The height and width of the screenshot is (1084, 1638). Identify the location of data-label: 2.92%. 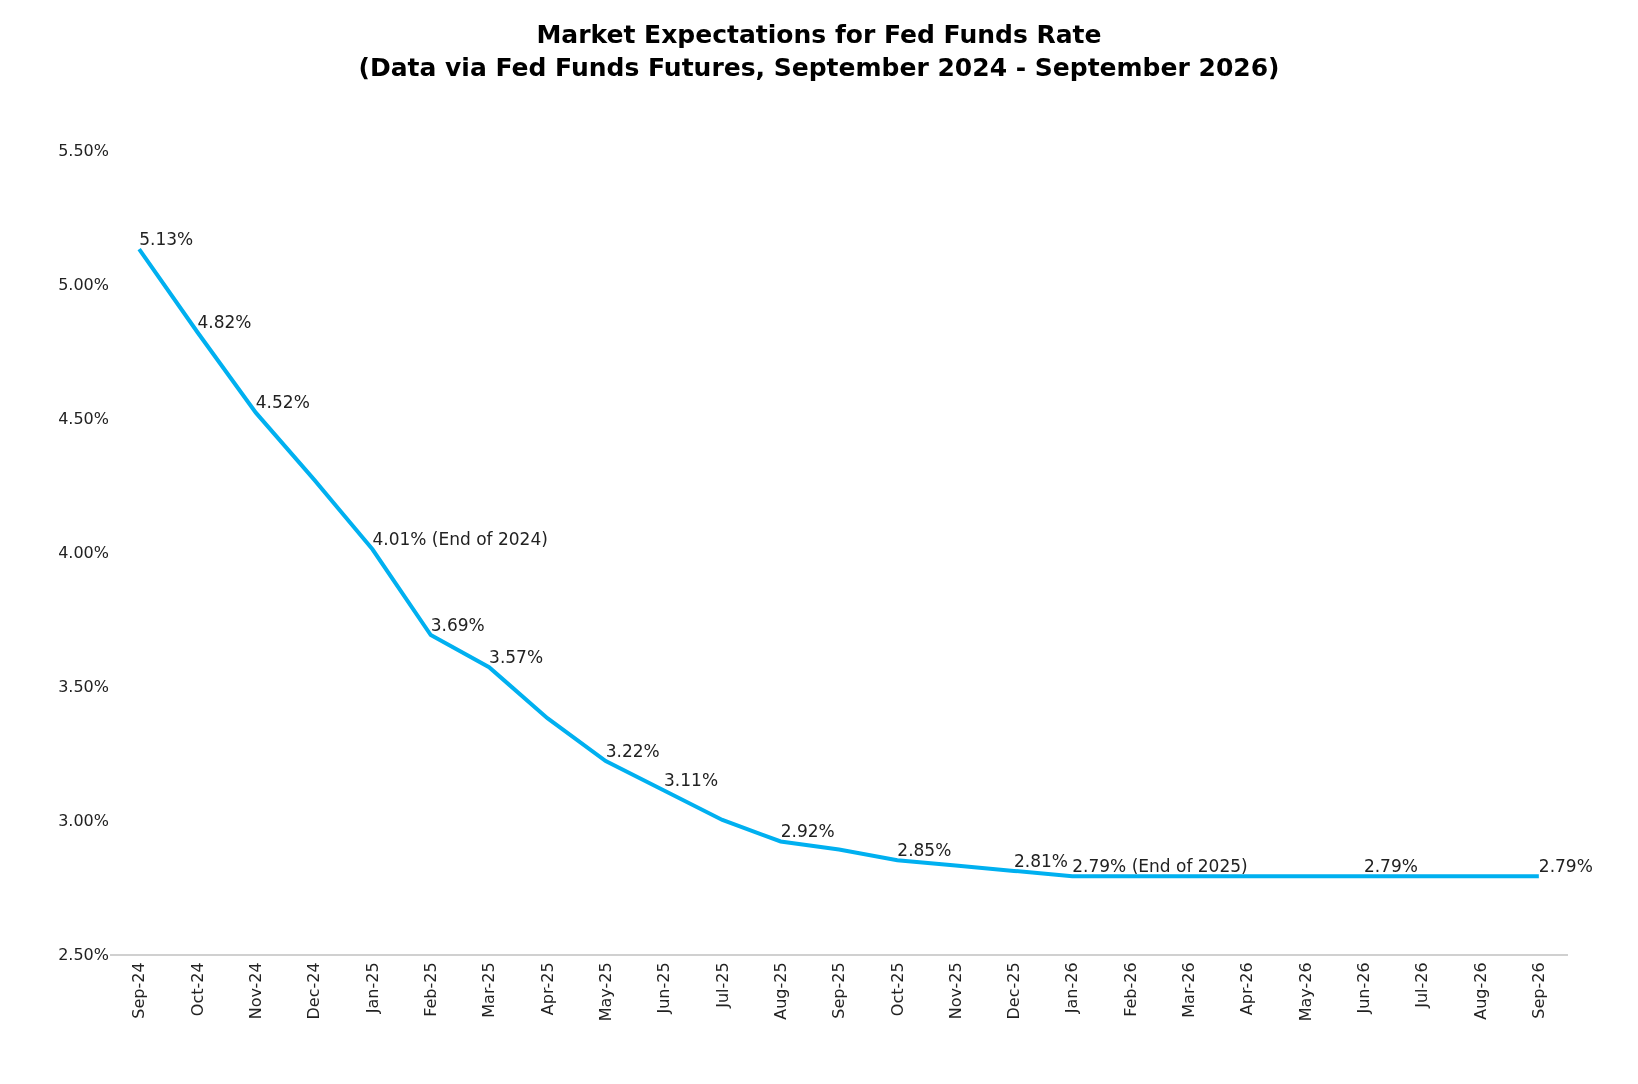
(807, 831).